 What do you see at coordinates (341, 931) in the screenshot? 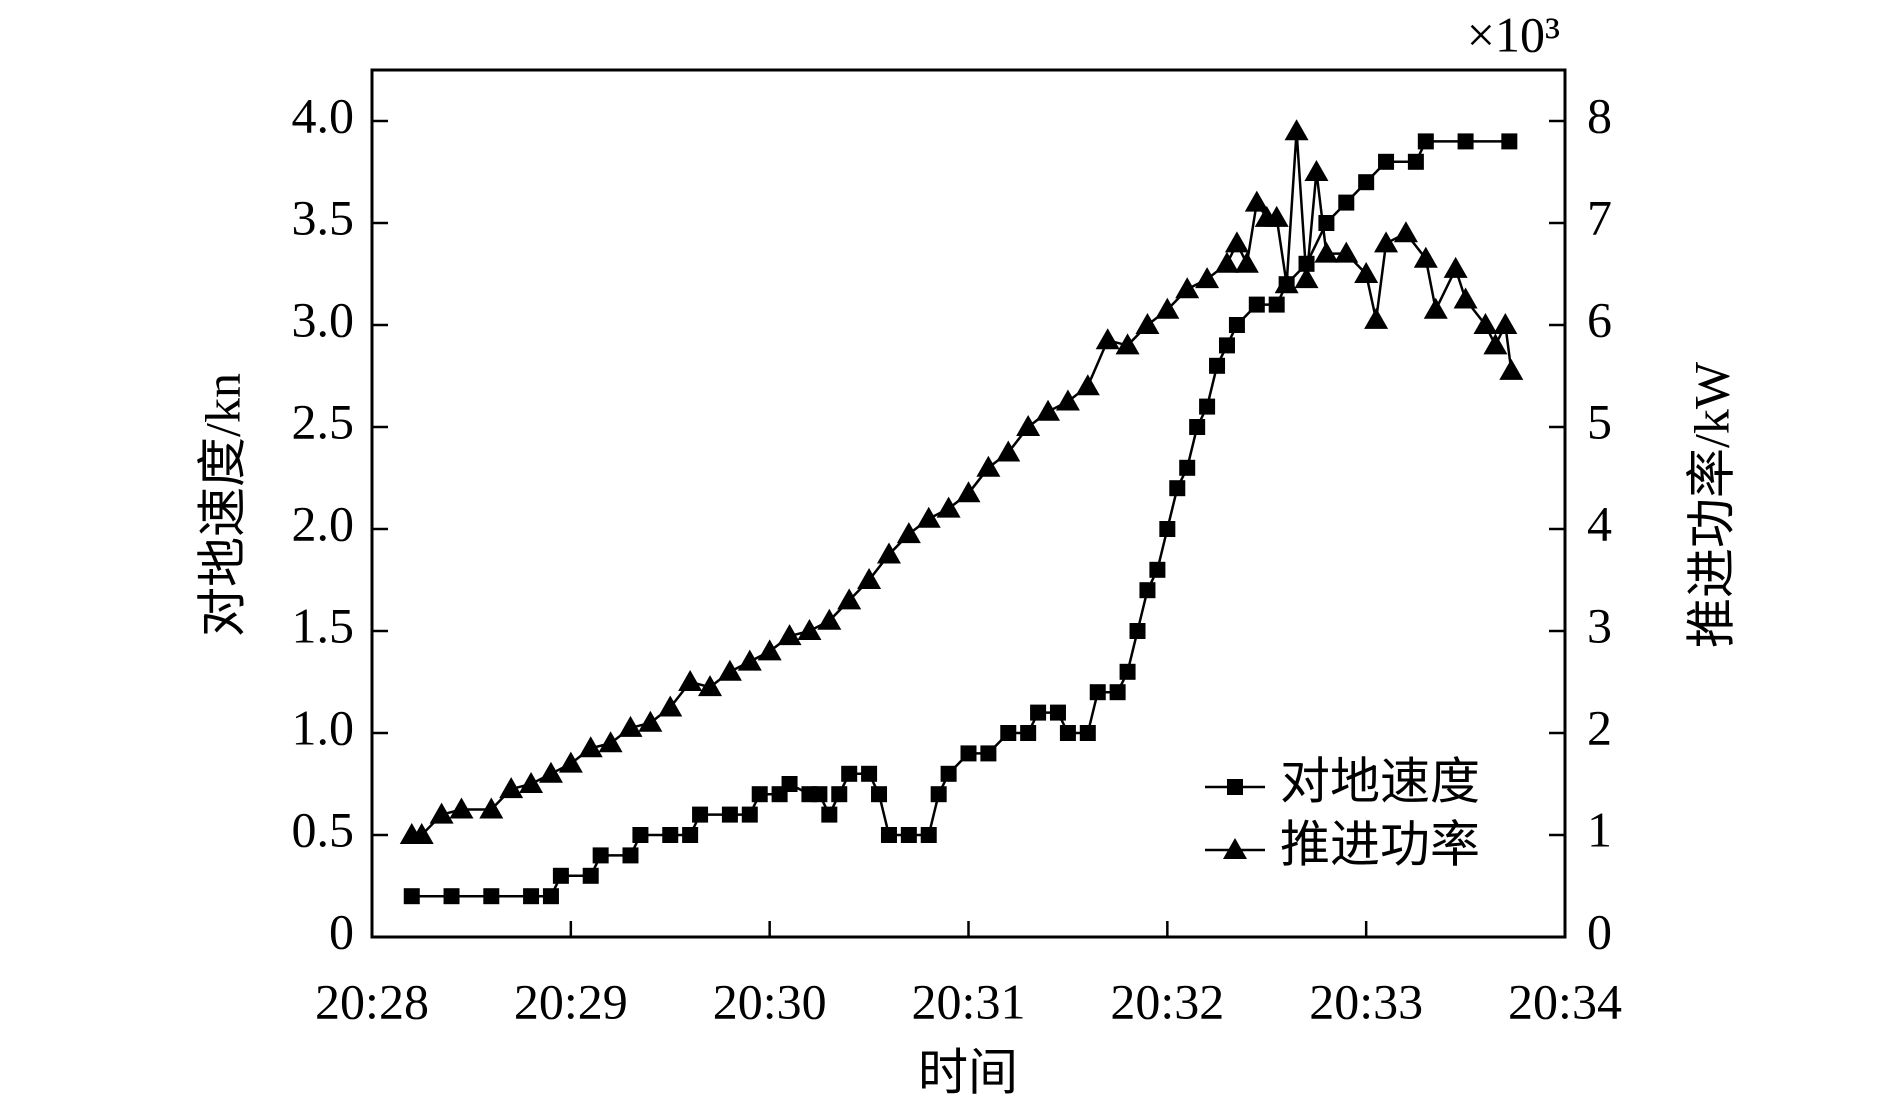
I see `y-tick-label: 0` at bounding box center [341, 931].